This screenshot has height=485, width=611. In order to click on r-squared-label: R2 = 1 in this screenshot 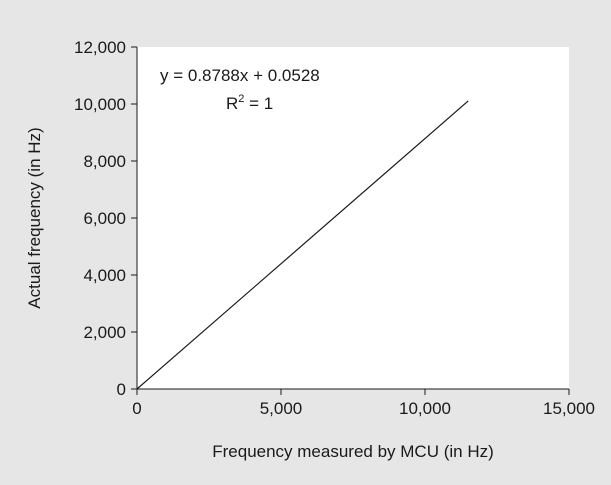, I will do `click(249, 103)`.